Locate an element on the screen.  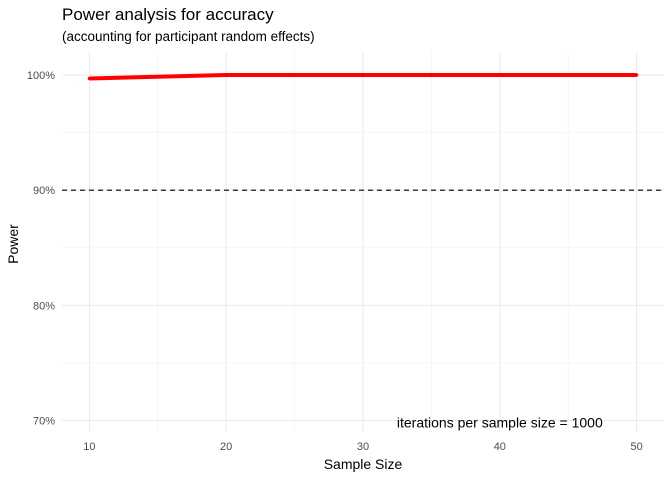
y-axis-label: Power is located at coordinates (13, 244).